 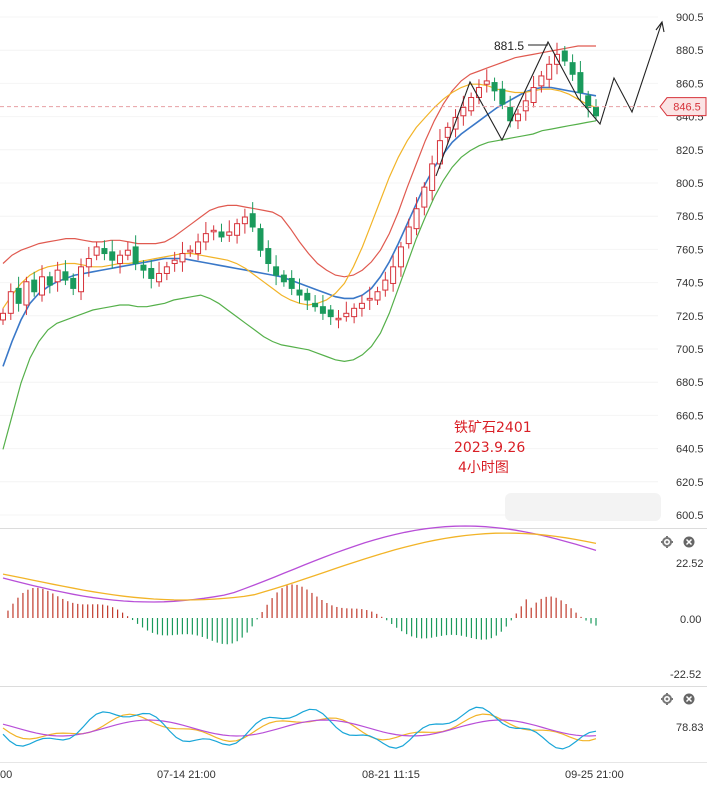 What do you see at coordinates (690, 620) in the screenshot?
I see `macd-zero-label: 0.00` at bounding box center [690, 620].